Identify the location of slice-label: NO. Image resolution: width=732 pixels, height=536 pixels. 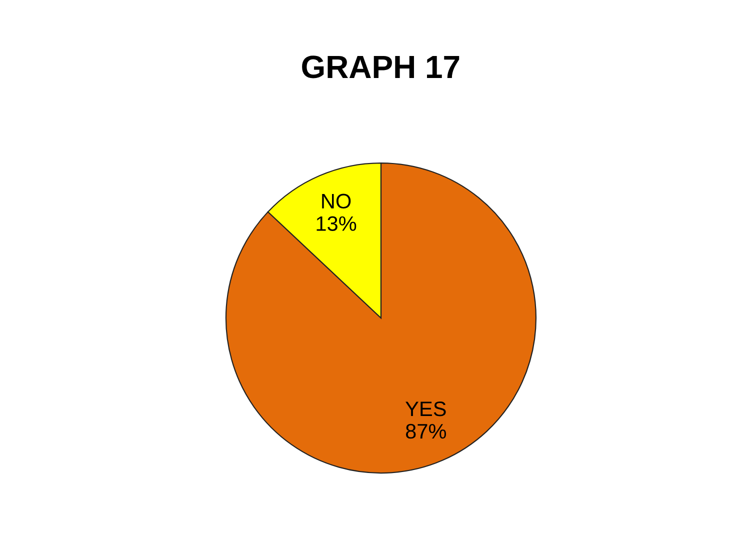
(336, 201).